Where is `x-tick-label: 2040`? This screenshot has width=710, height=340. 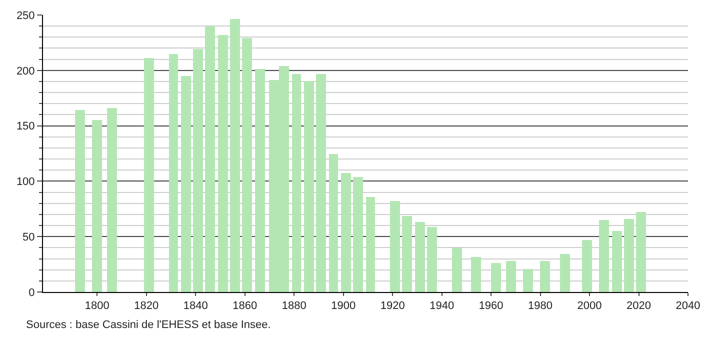
x-tick-label: 2040 is located at coordinates (688, 306).